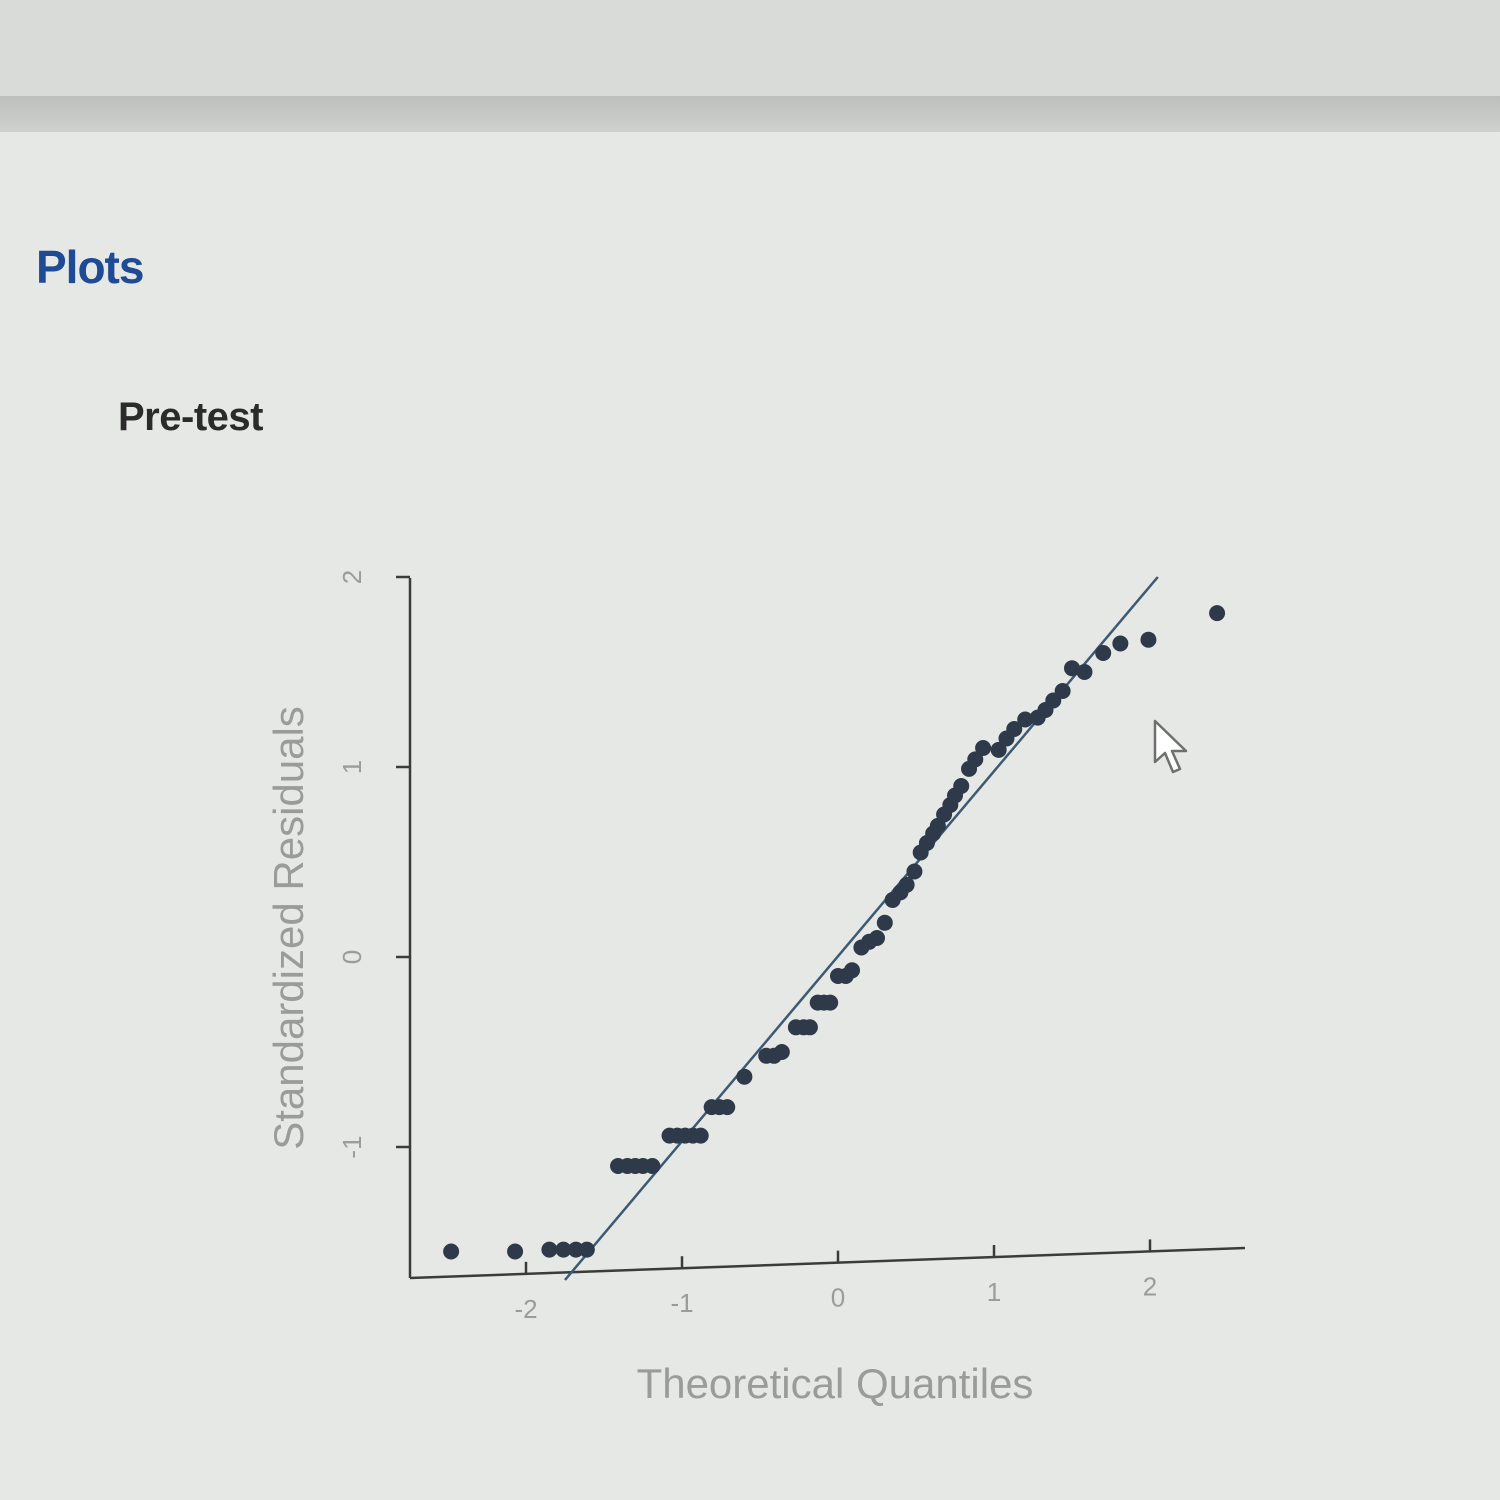 The width and height of the screenshot is (1500, 1500). What do you see at coordinates (1150, 1286) in the screenshot?
I see `x-tick-label-4: 2` at bounding box center [1150, 1286].